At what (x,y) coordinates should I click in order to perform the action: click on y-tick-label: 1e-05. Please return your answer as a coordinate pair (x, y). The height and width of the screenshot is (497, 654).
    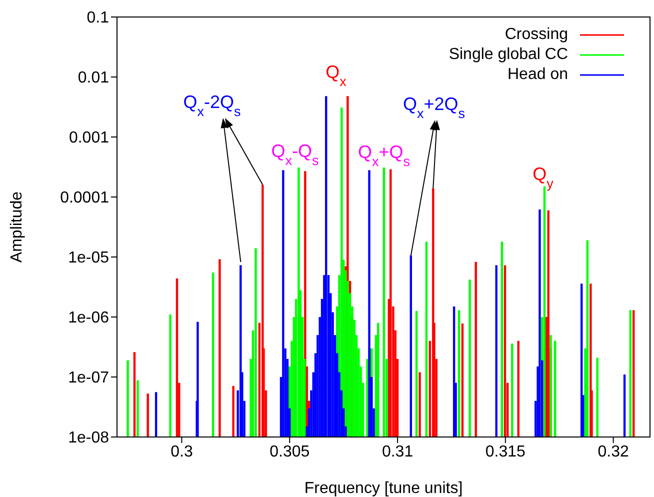
    Looking at the image, I should click on (89, 258).